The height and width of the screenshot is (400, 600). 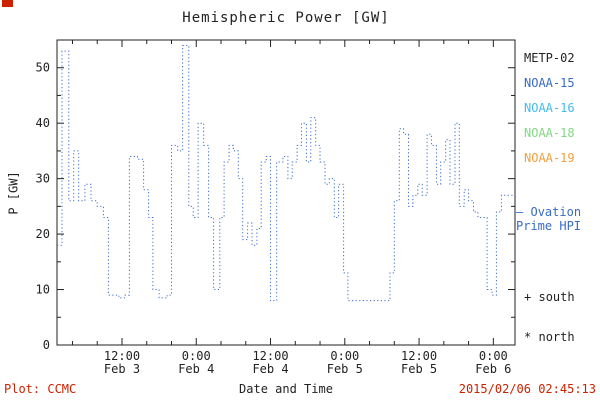 I want to click on y-tick-label: 20, so click(x=43, y=234).